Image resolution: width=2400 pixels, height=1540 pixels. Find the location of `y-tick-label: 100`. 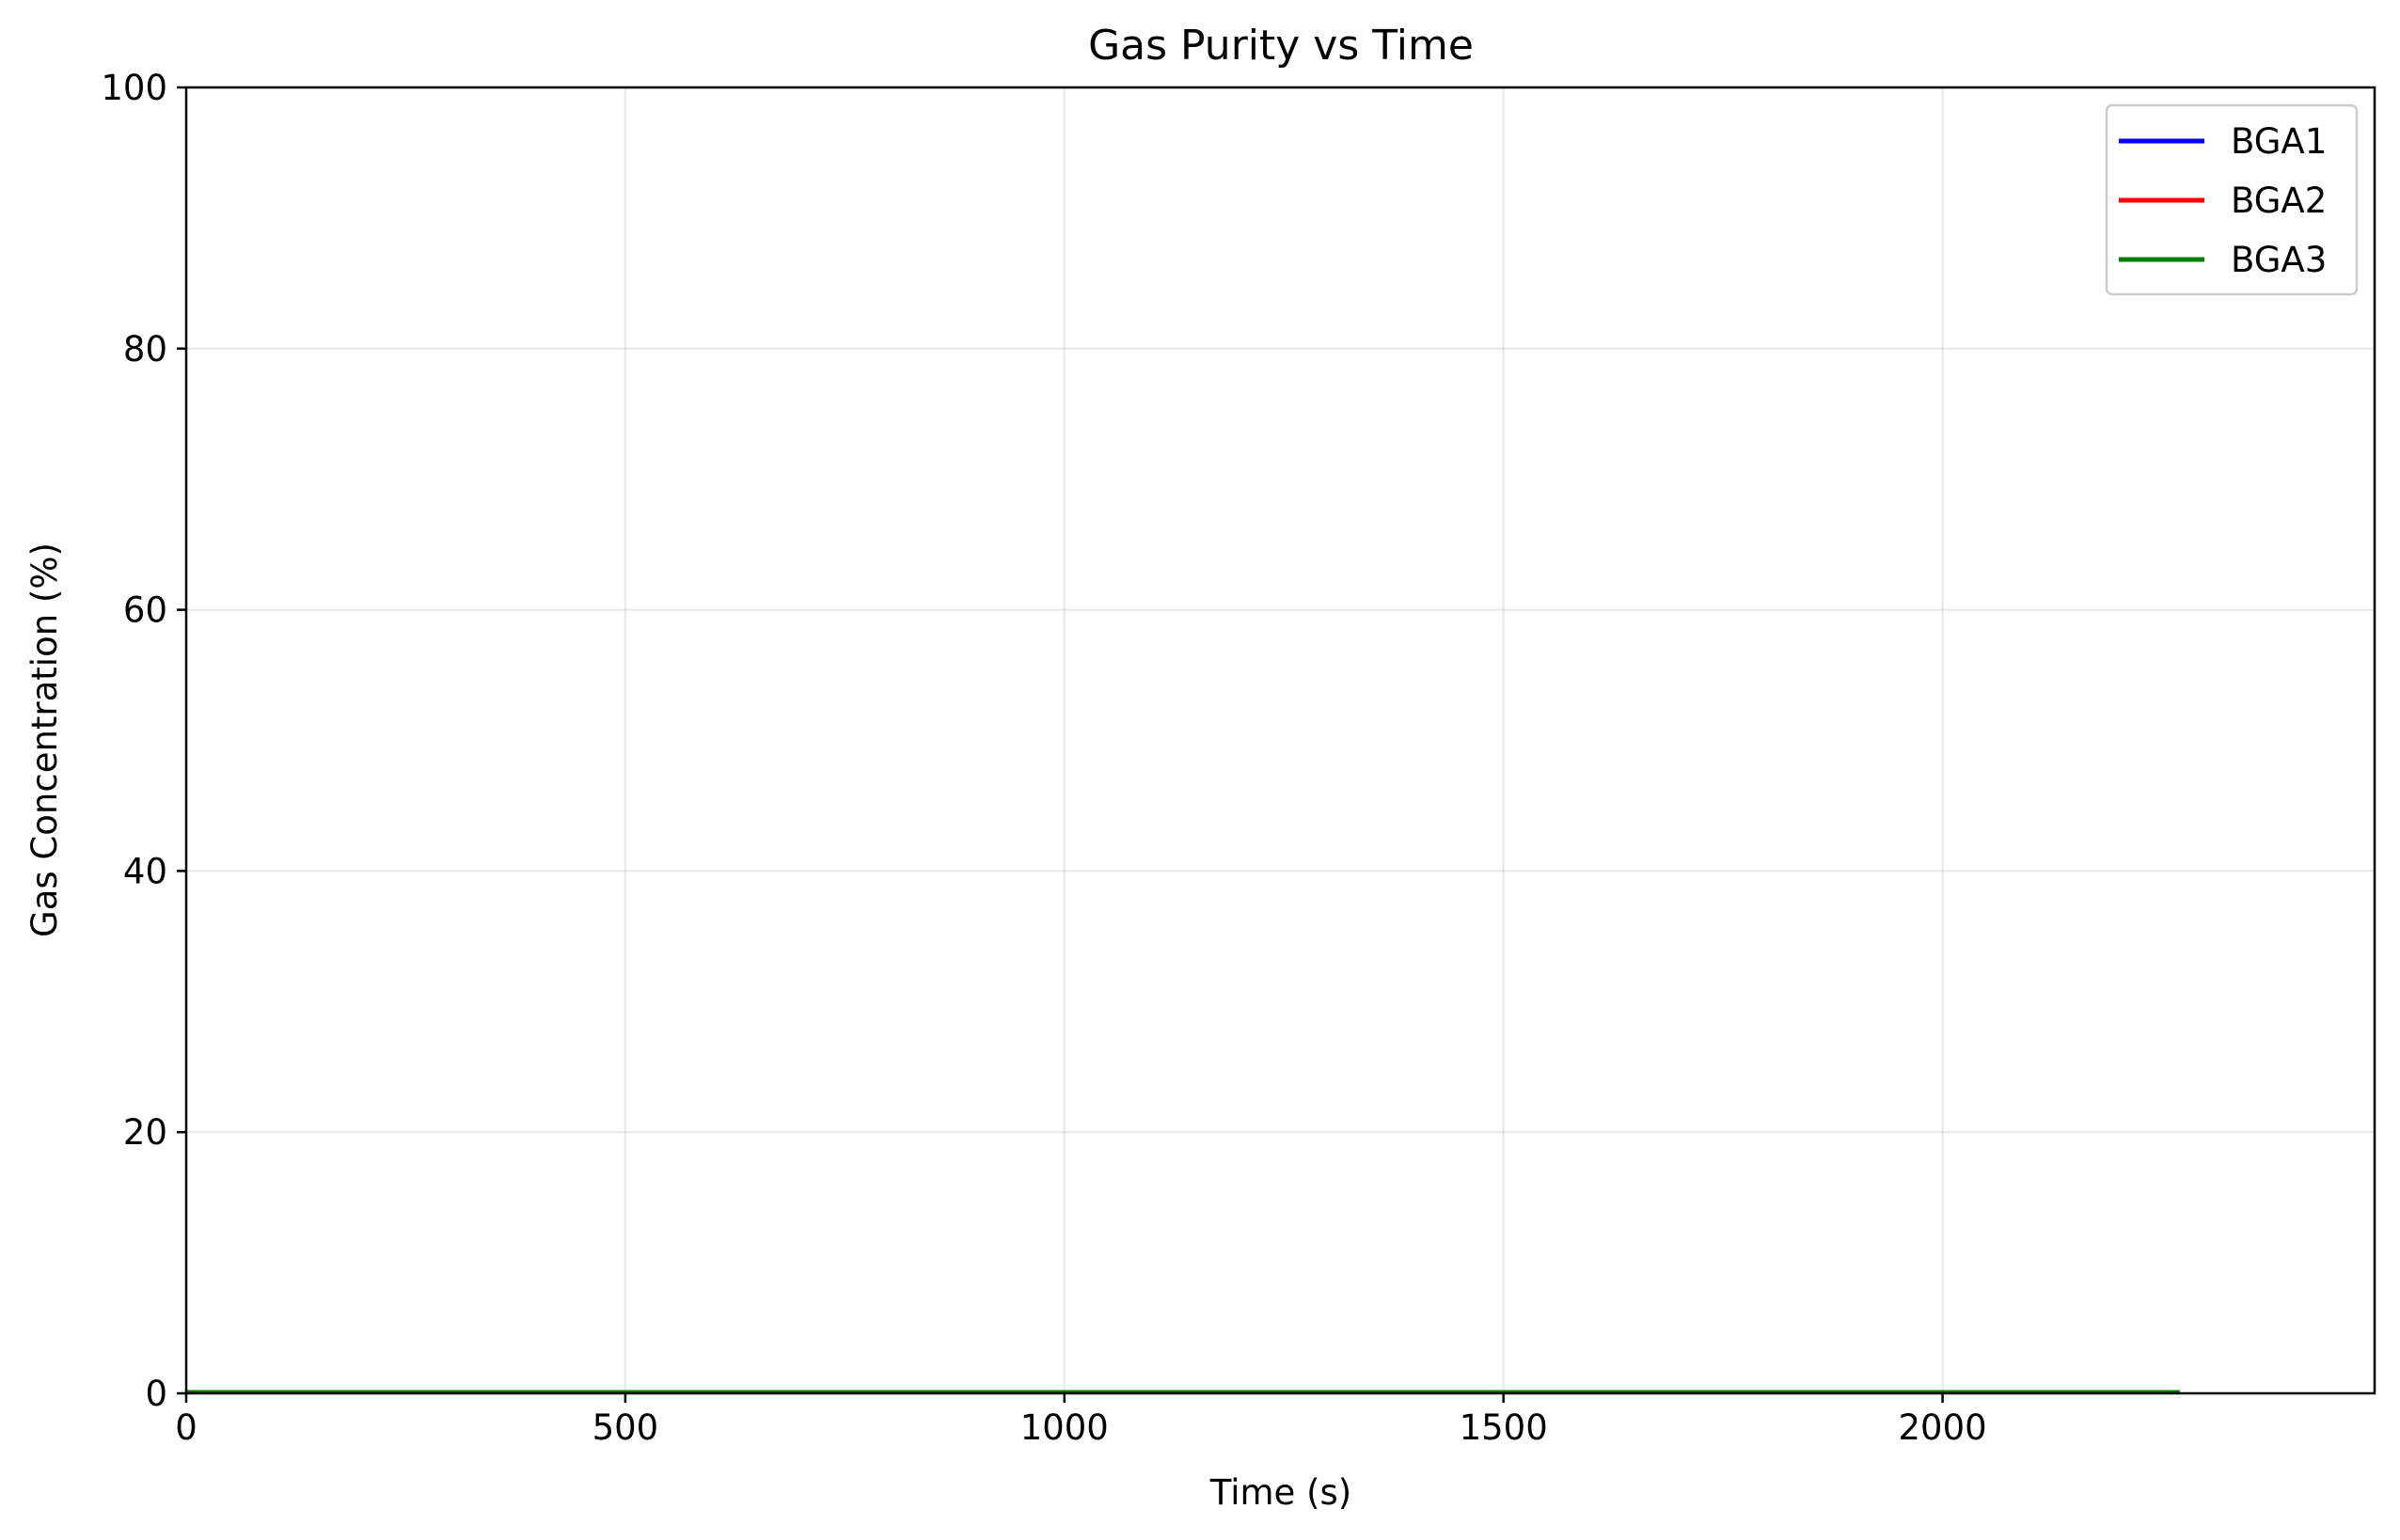

y-tick-label: 100 is located at coordinates (134, 88).